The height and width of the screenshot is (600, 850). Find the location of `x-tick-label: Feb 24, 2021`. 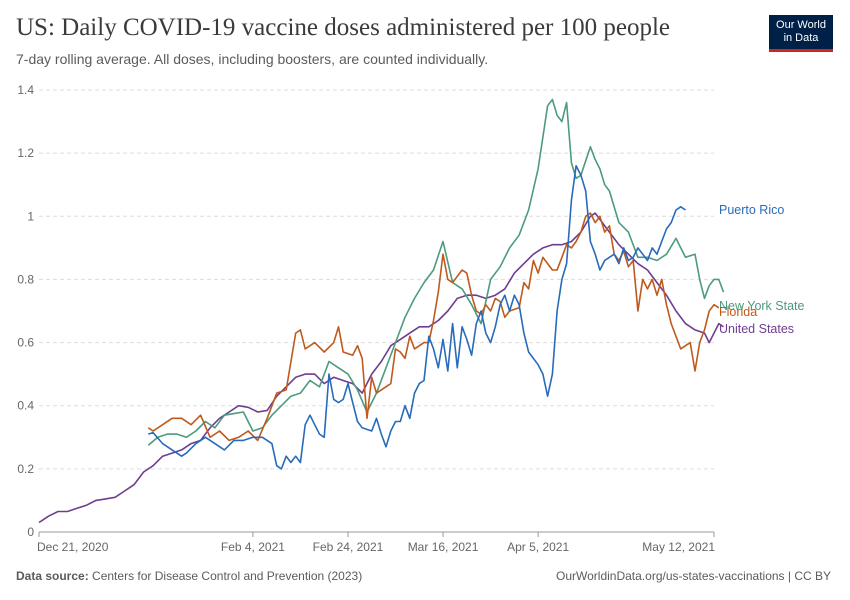

x-tick-label: Feb 24, 2021 is located at coordinates (348, 547).